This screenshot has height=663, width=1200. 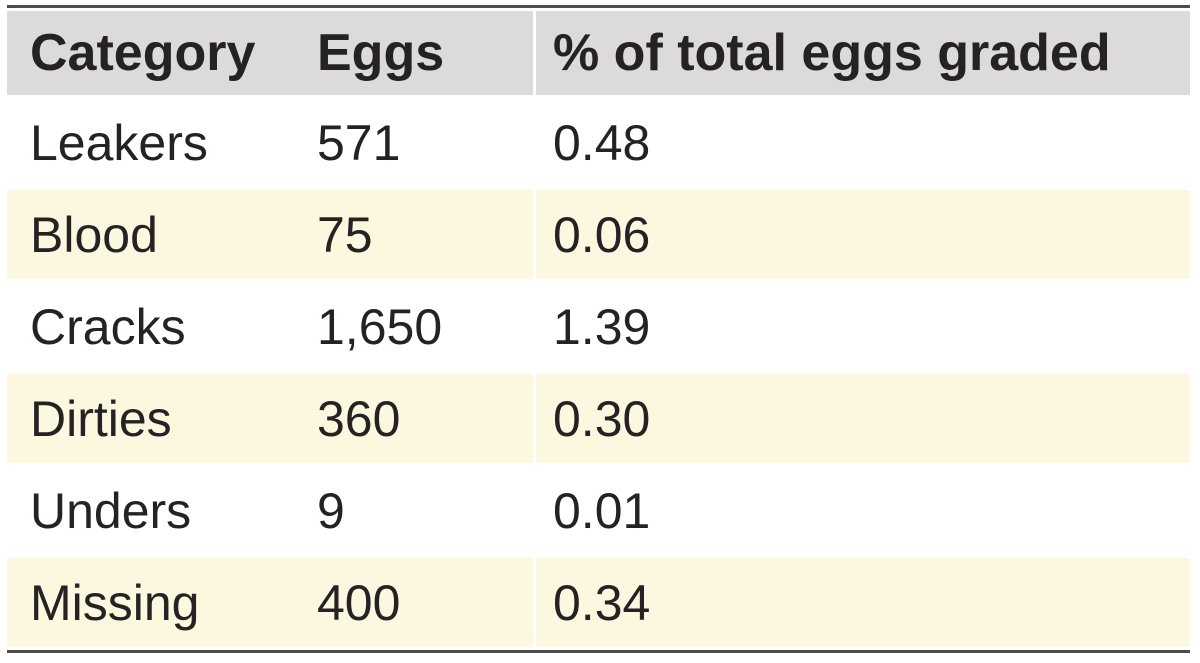 I want to click on table-row: Blood 75 0.06, so click(x=598, y=234).